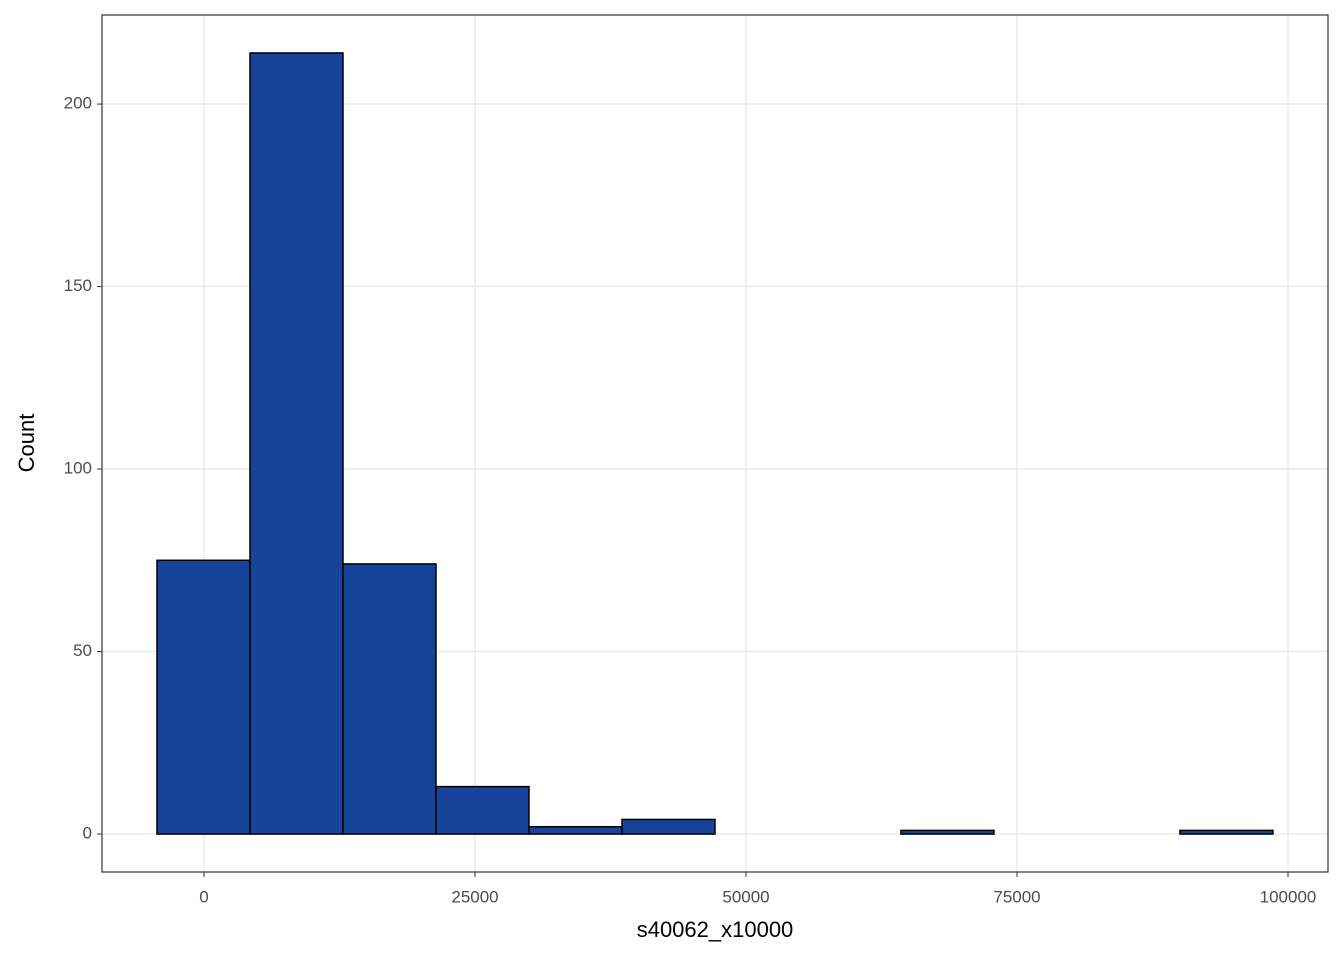 The height and width of the screenshot is (960, 1344). Describe the element at coordinates (26, 443) in the screenshot. I see `y-axis-title: Count` at that location.